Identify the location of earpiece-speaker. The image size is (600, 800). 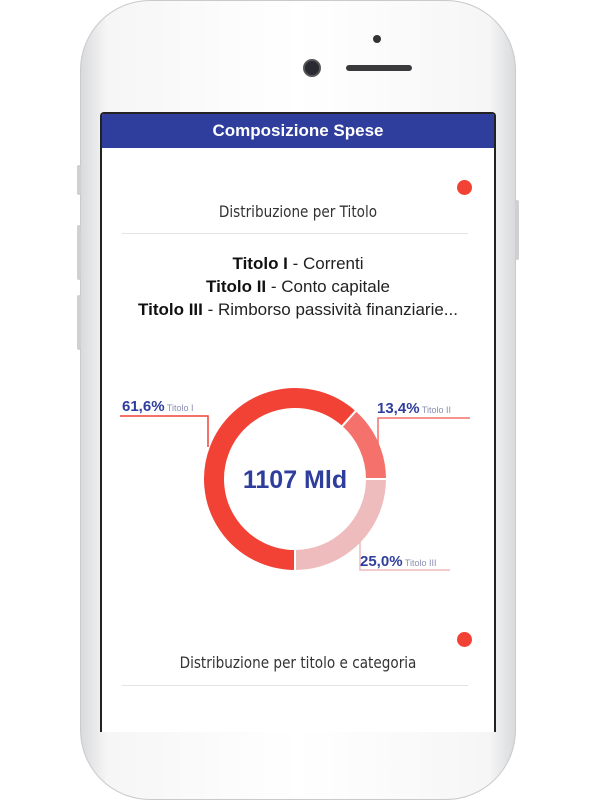
(379, 68).